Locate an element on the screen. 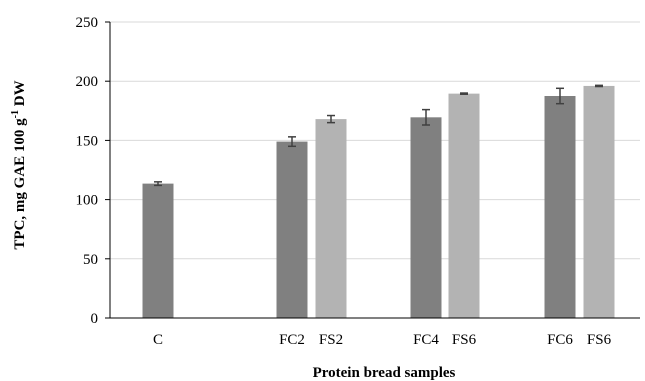 This screenshot has width=645, height=381. bar-fc6 is located at coordinates (560, 207).